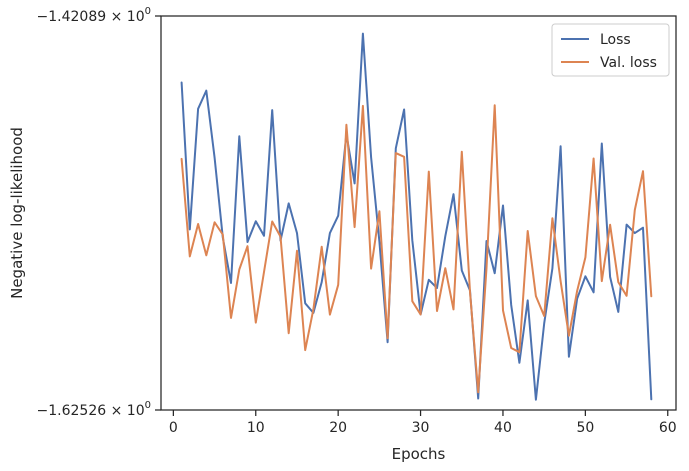 This screenshot has width=689, height=471. Describe the element at coordinates (615, 40) in the screenshot. I see `legend-label: Loss` at that location.